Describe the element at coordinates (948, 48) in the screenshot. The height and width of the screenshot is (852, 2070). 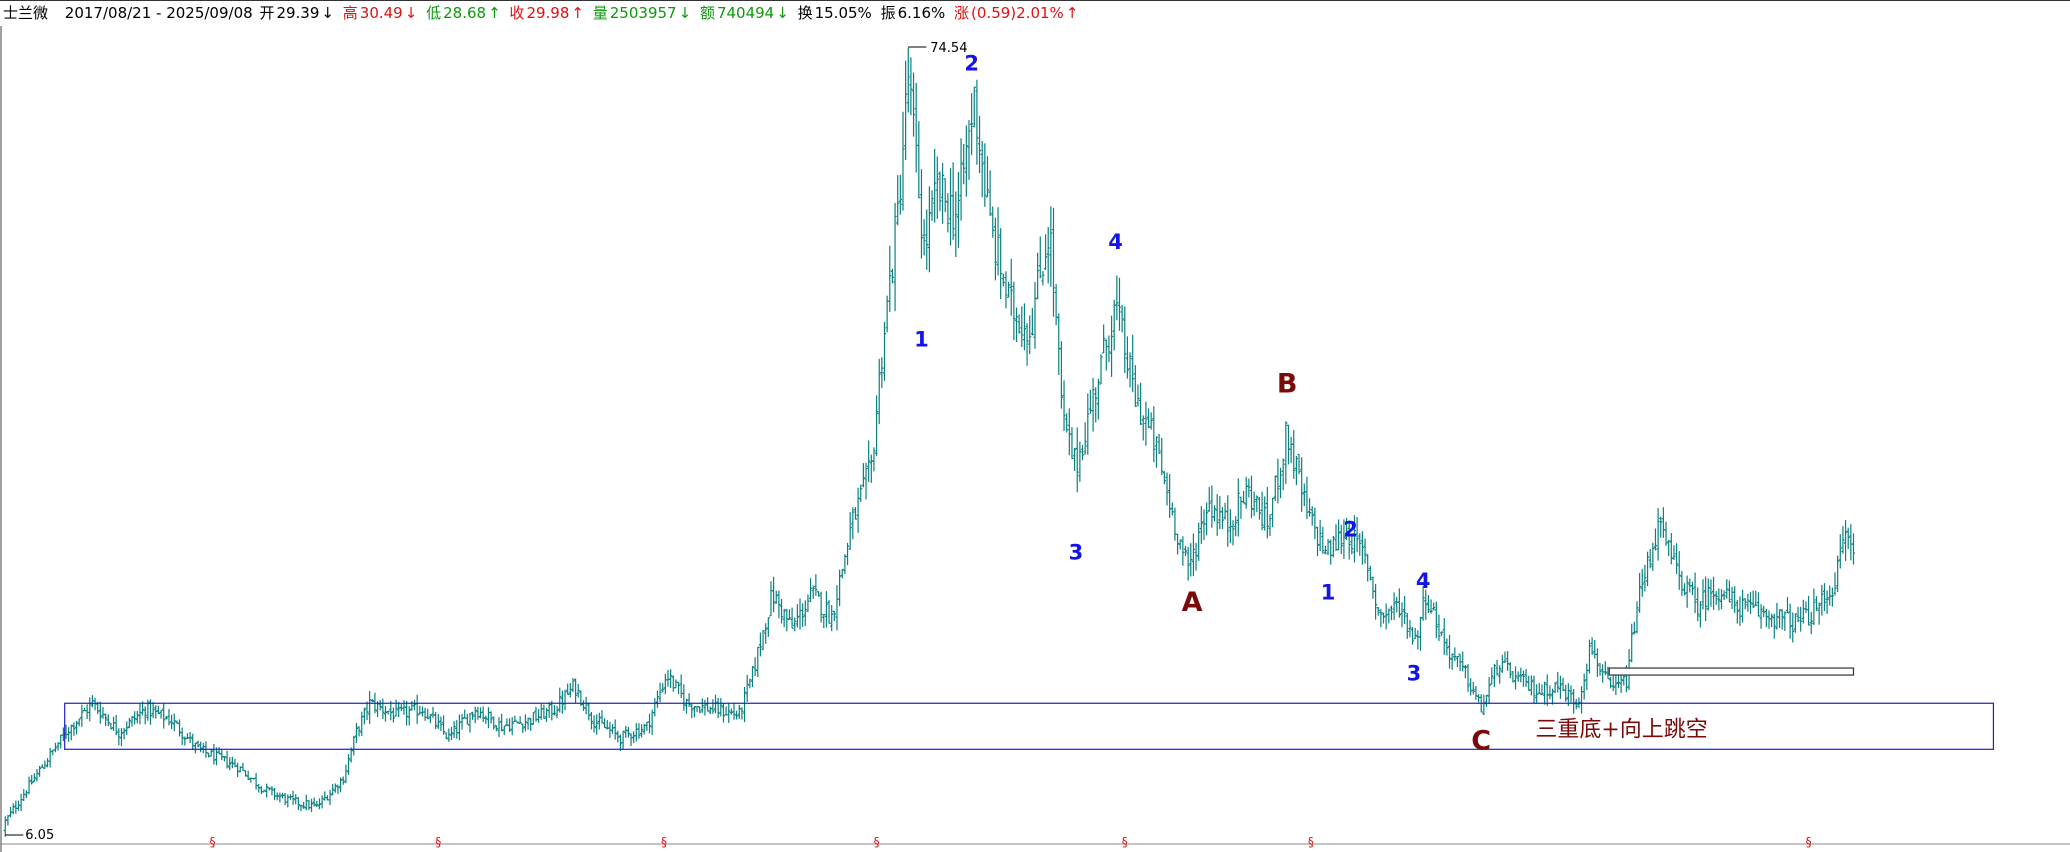
I see `max-price-label: 74.54` at that location.